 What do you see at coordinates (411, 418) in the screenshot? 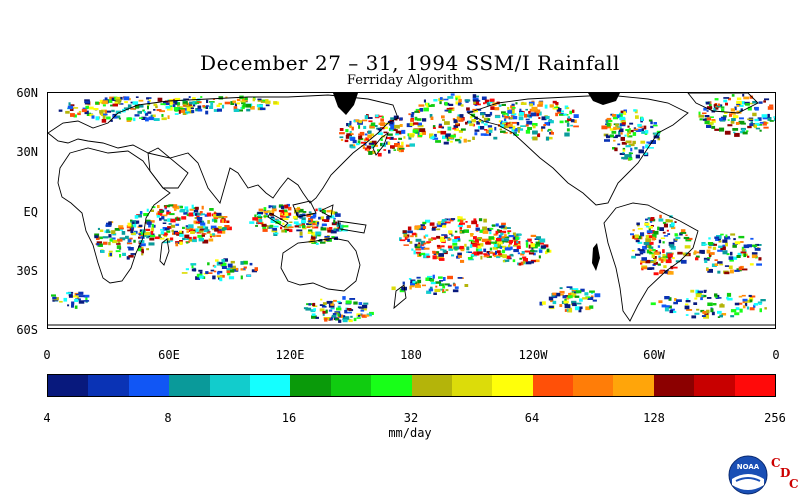
I see `colorbar-label-32: 32` at bounding box center [411, 418].